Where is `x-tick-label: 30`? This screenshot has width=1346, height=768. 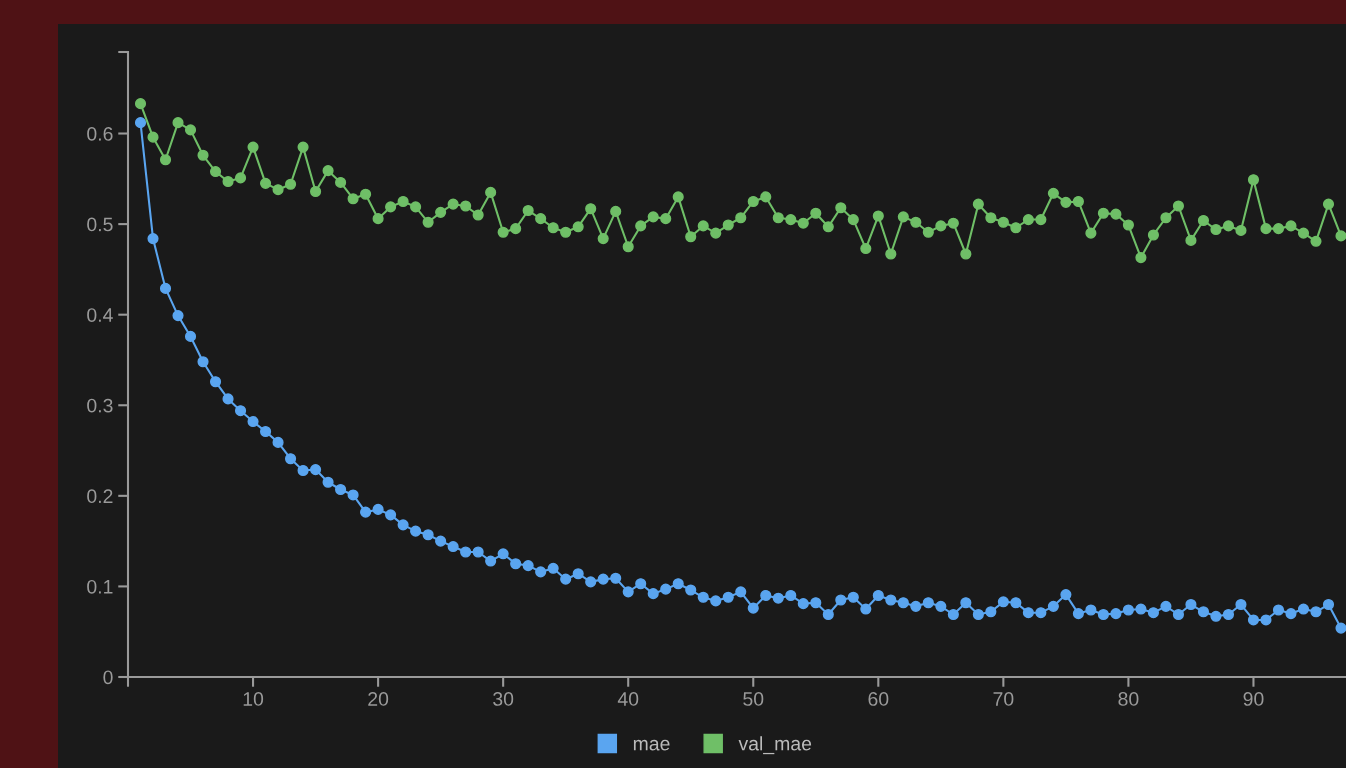
x-tick-label: 30 is located at coordinates (503, 699).